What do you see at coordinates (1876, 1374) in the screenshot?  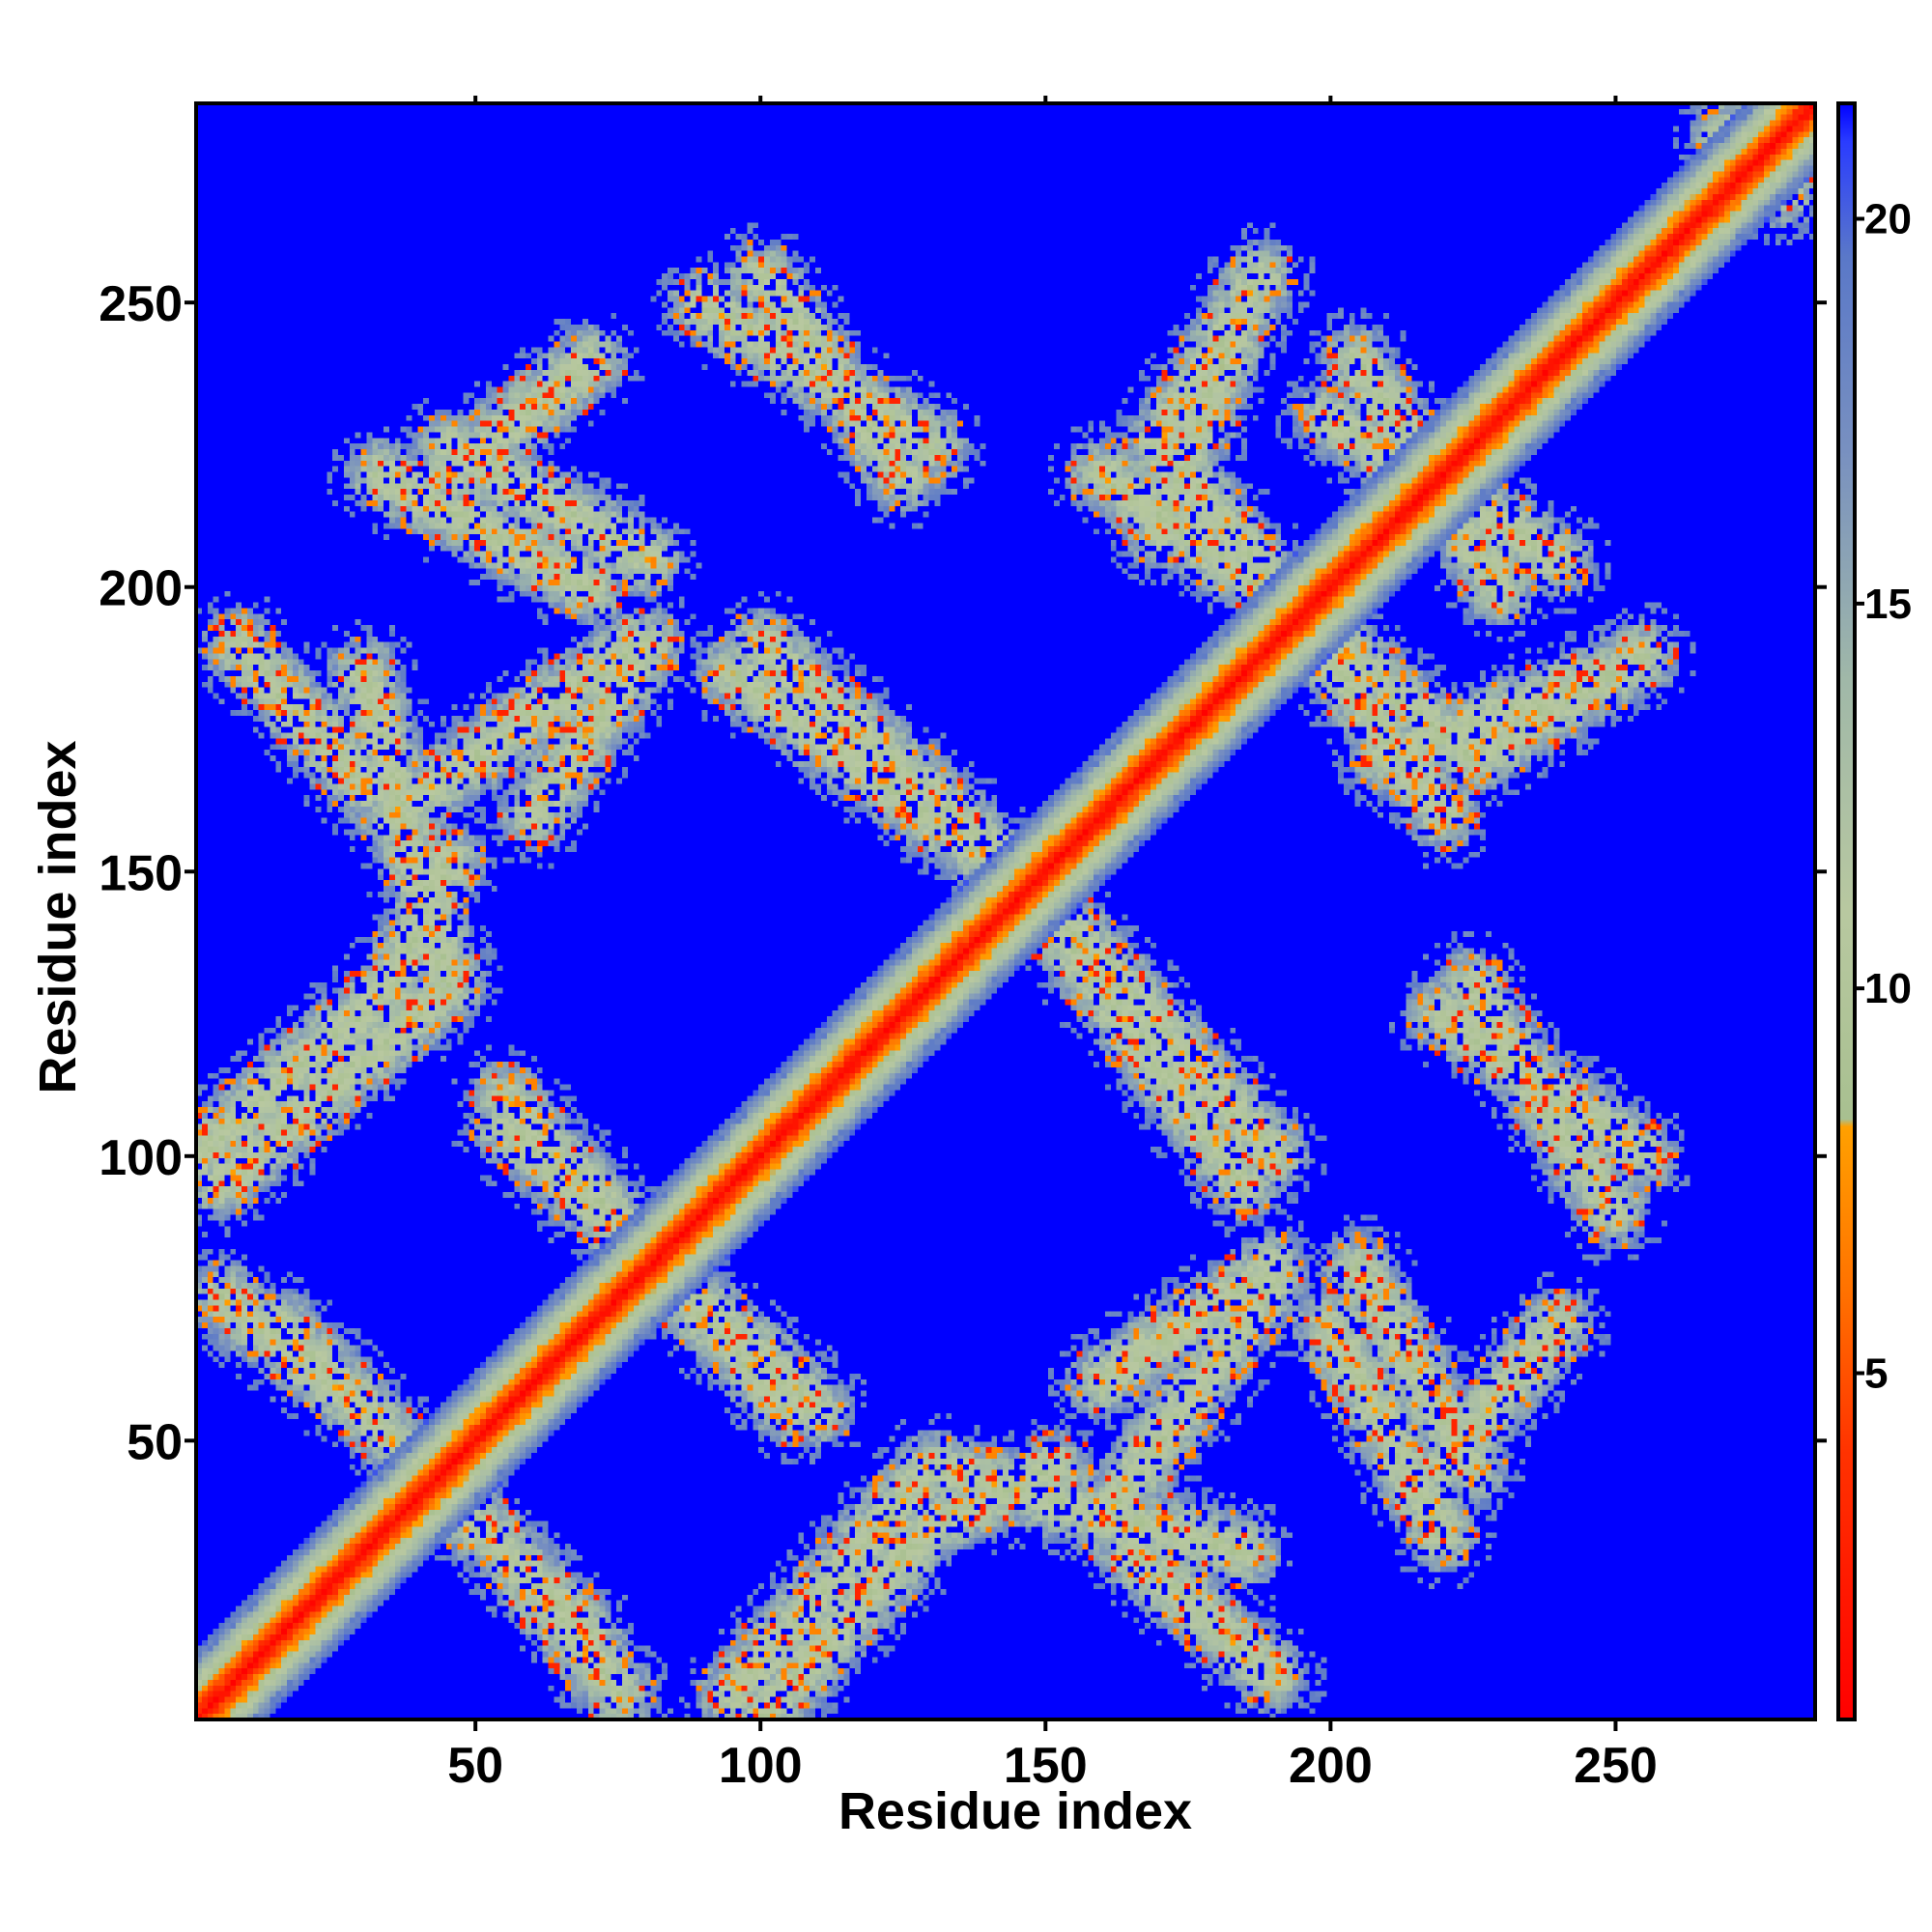 I see `colorbar-tick-label: 5` at bounding box center [1876, 1374].